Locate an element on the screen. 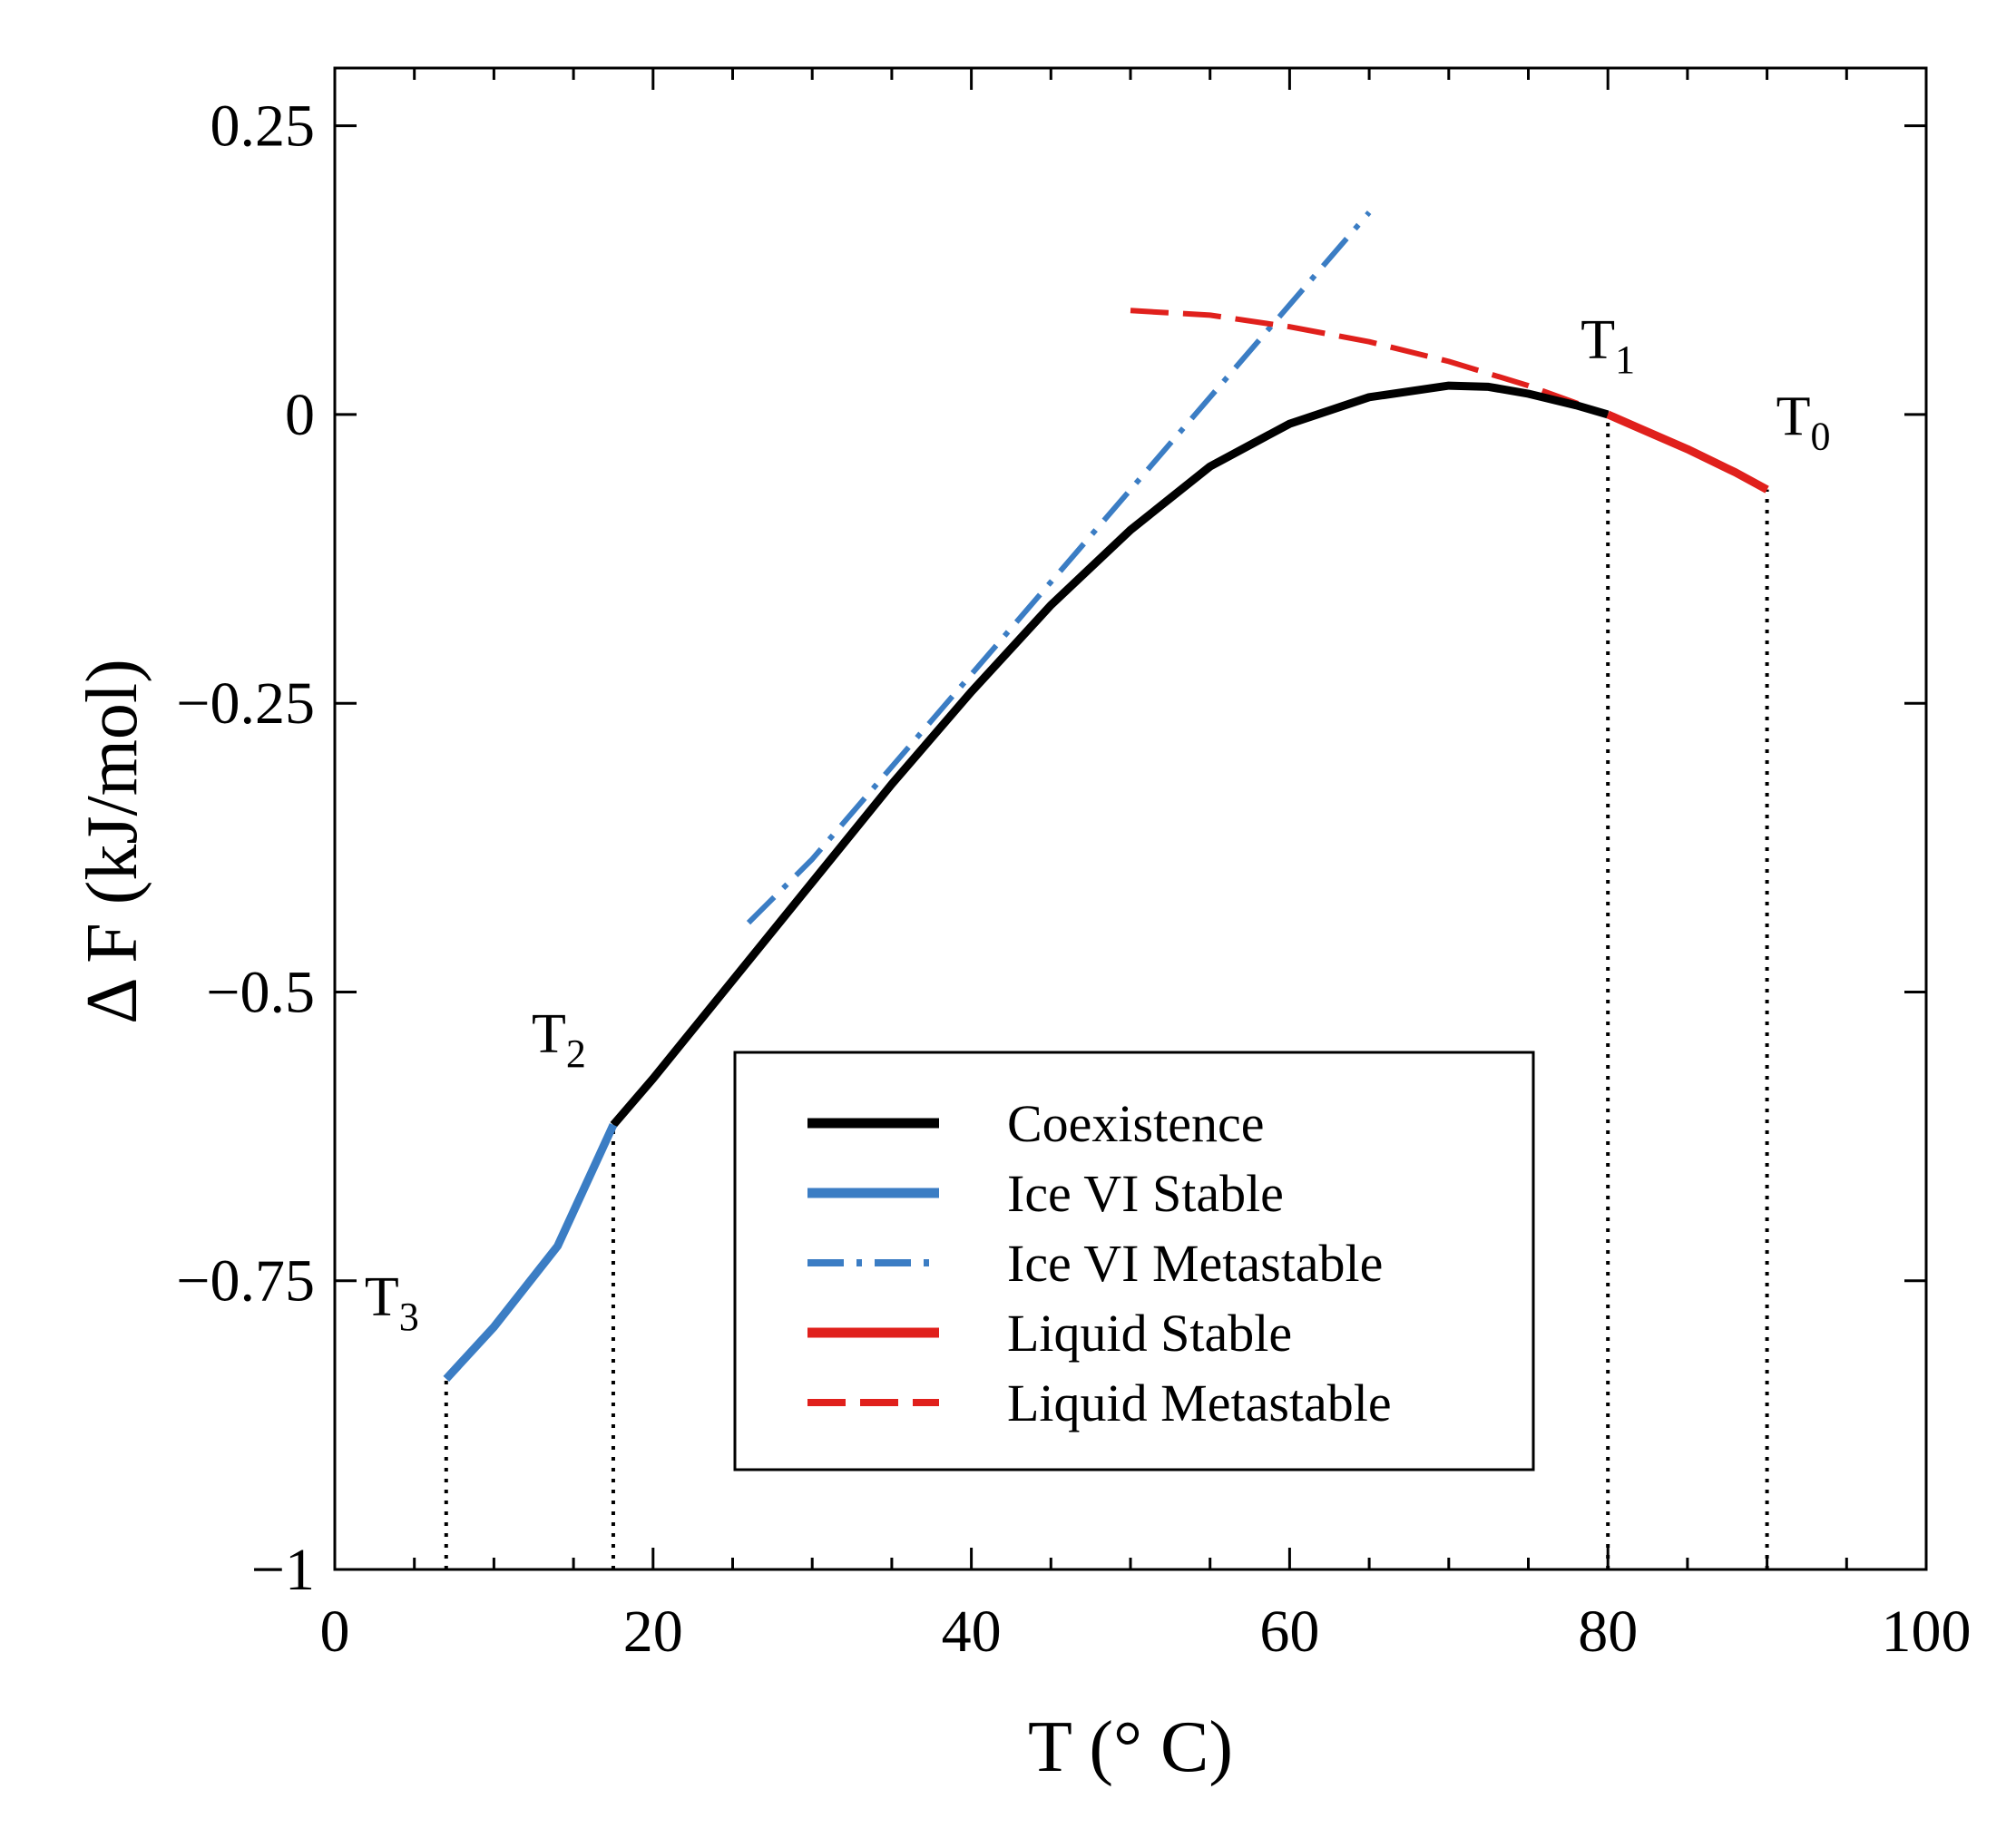  series-line-ice-vi-stable is located at coordinates (530, 1252).